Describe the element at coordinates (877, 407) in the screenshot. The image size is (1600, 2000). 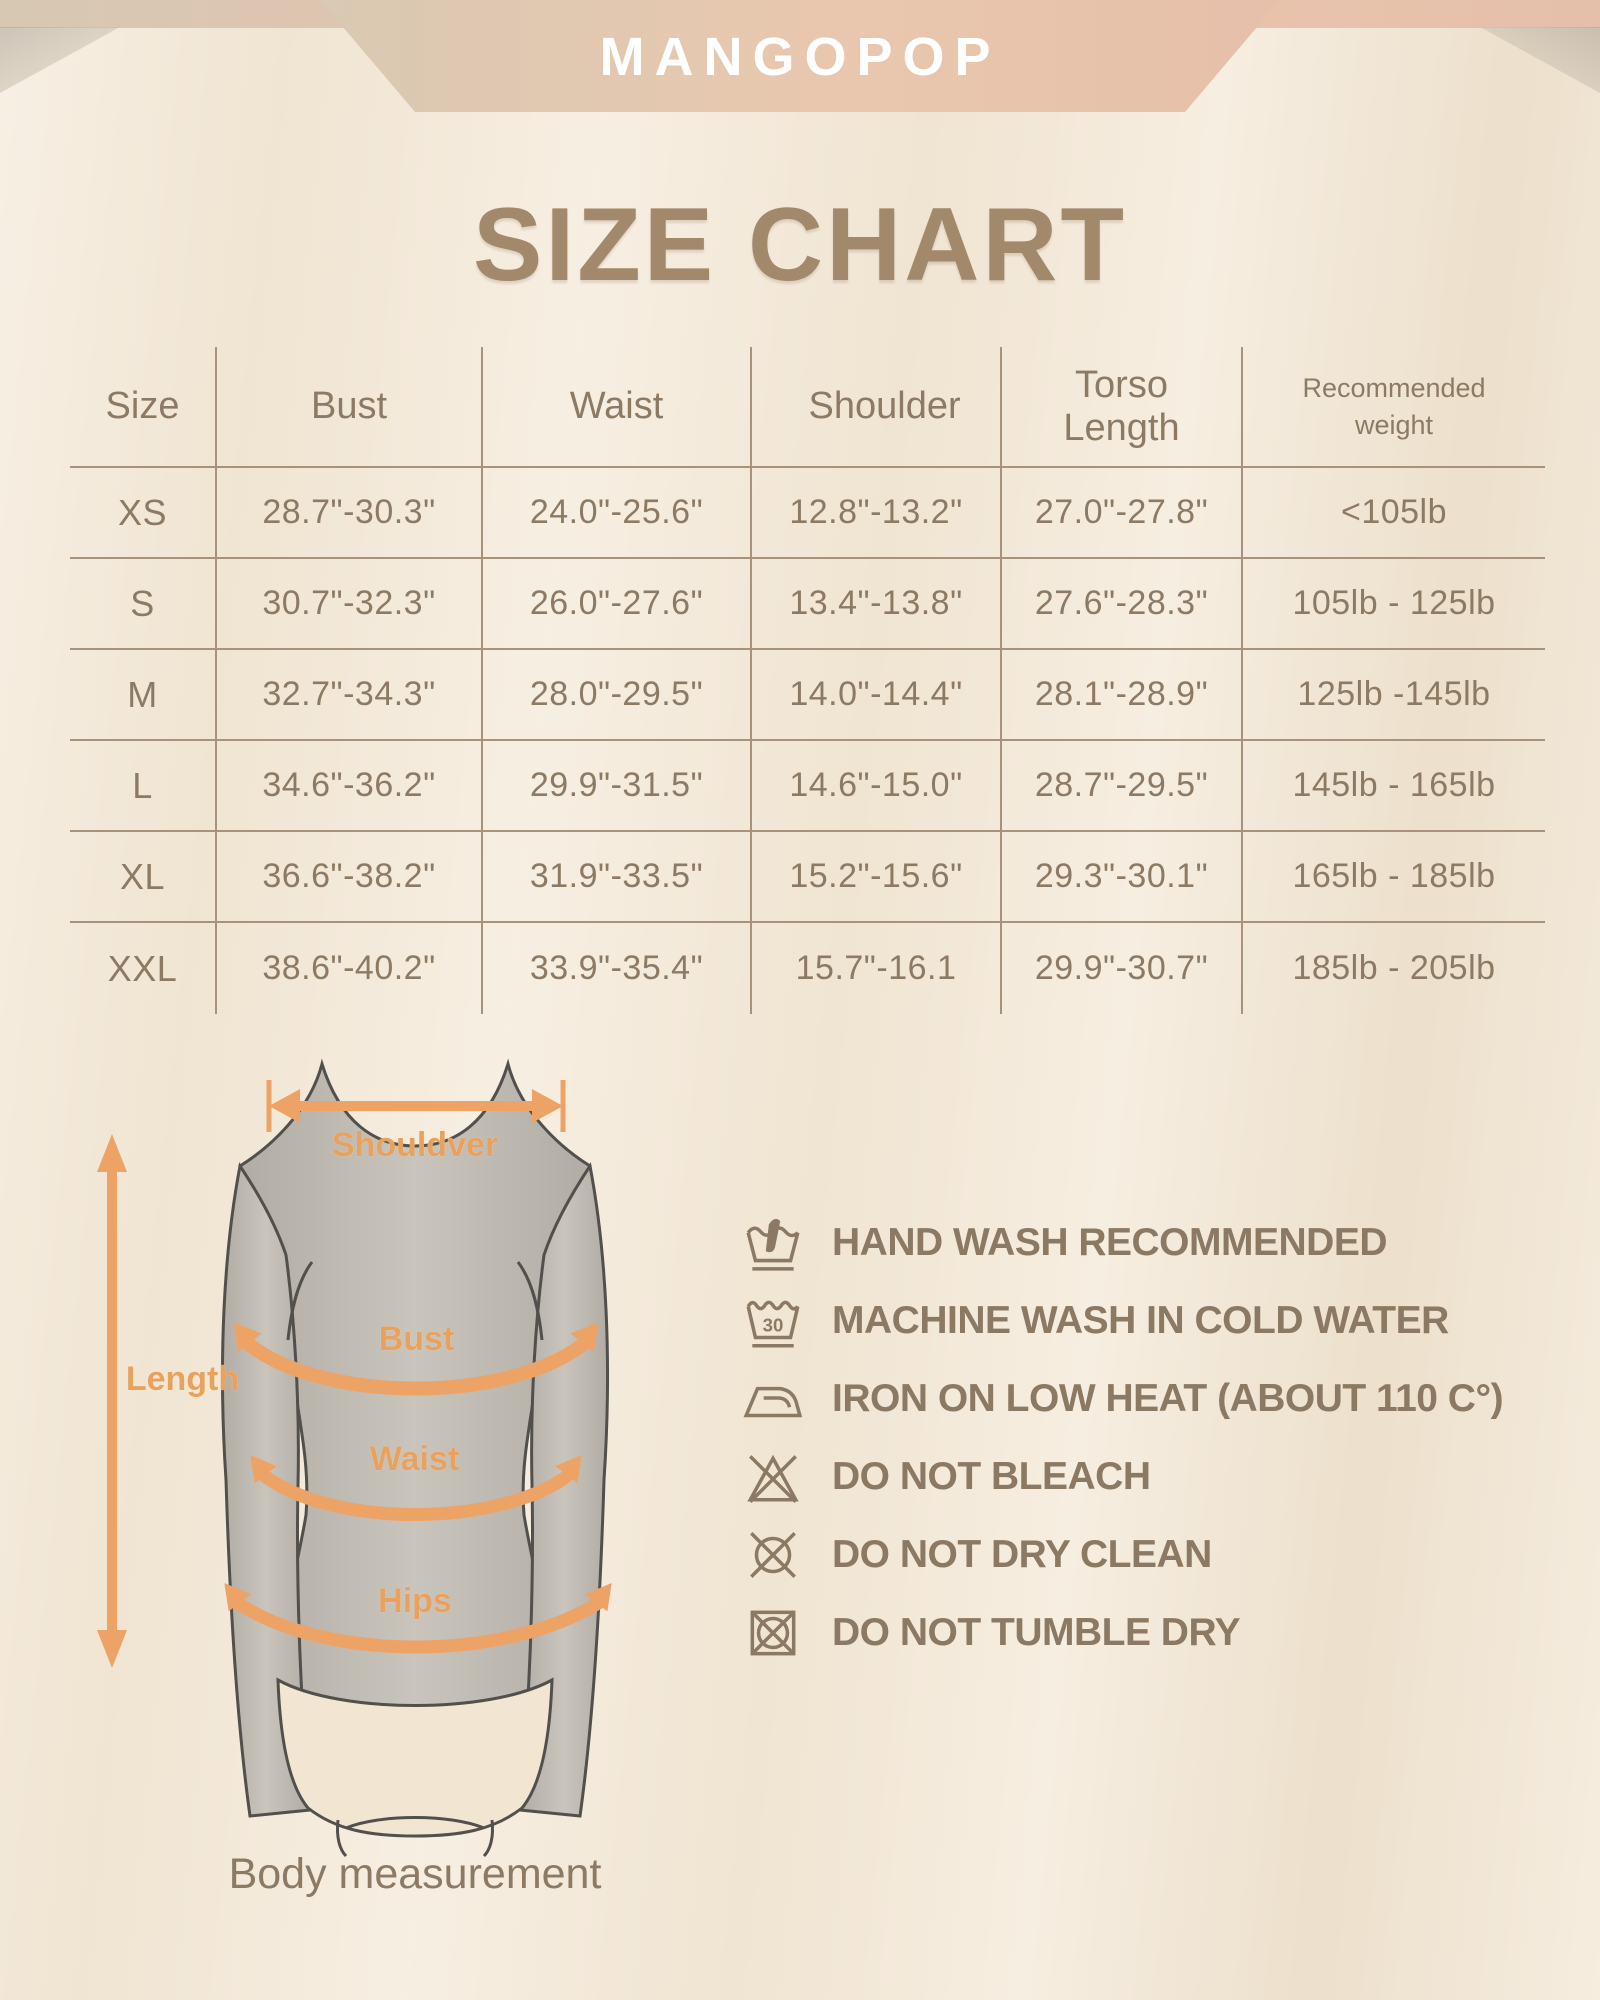
I see `header-cell-shoulder: Shoulder` at that location.